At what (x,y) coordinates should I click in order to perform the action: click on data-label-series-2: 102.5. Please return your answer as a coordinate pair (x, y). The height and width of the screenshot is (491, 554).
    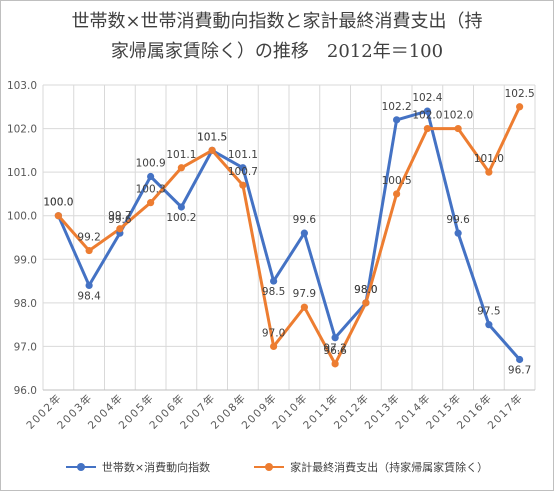
    Looking at the image, I should click on (520, 94).